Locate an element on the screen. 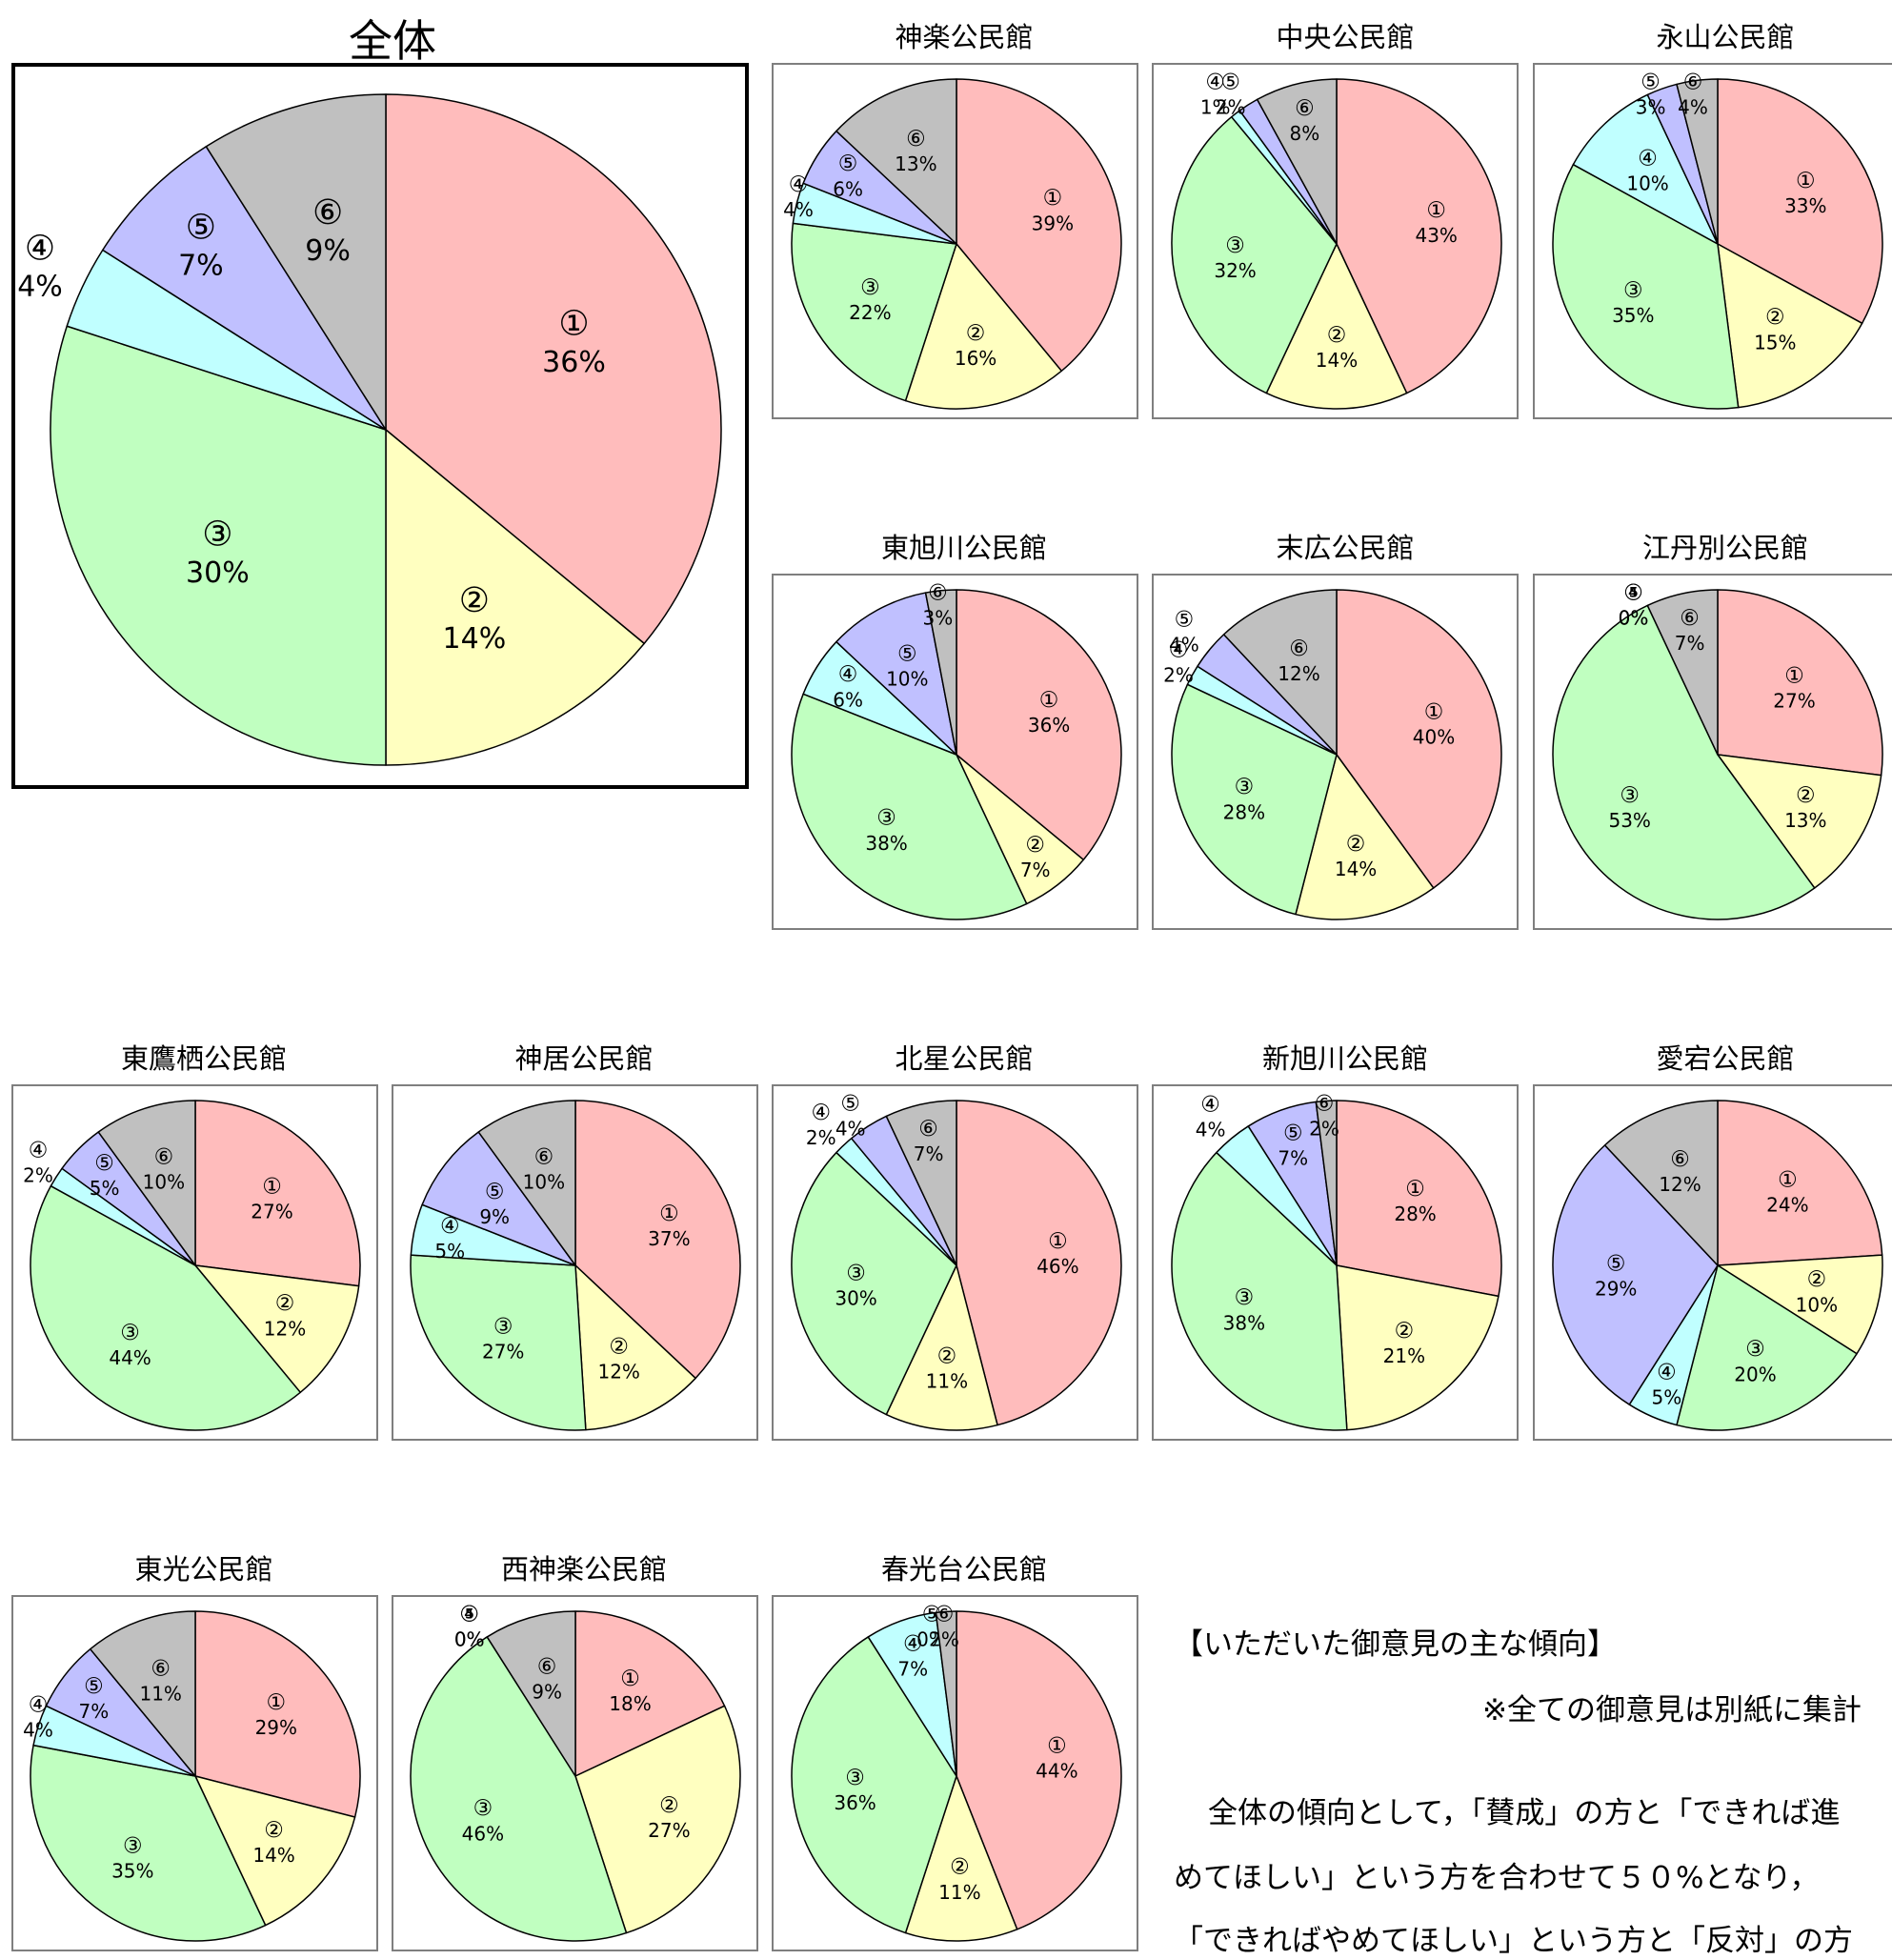  slice-percent-label: 21% is located at coordinates (1404, 1355).